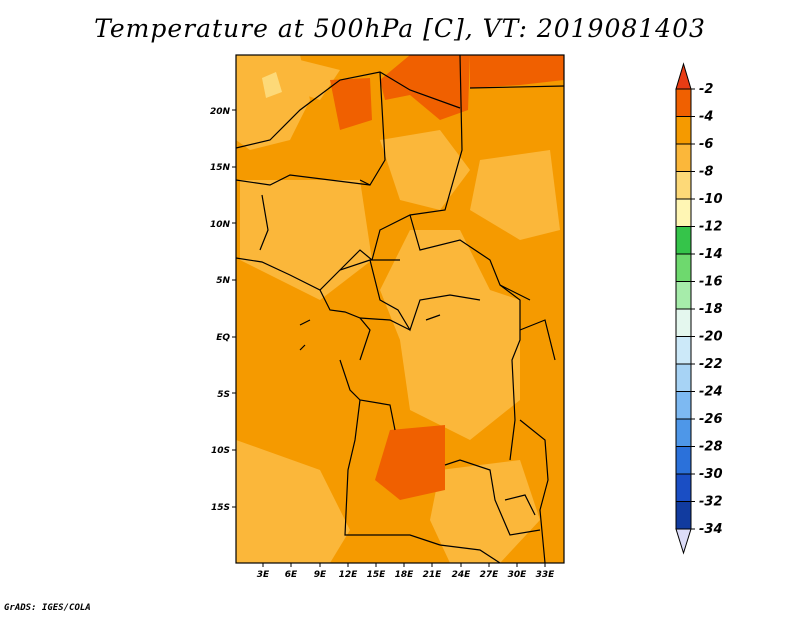 This screenshot has height=618, width=800. Describe the element at coordinates (263, 575) in the screenshot. I see `lon-tick-label: 3E` at that location.